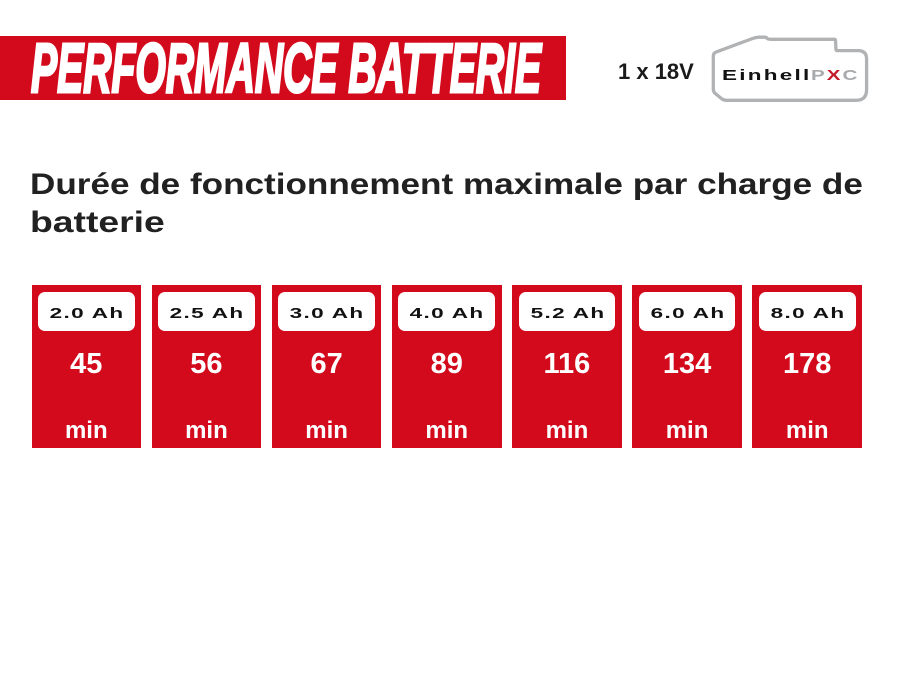  I want to click on svg-text: Einhell, so click(766, 76).